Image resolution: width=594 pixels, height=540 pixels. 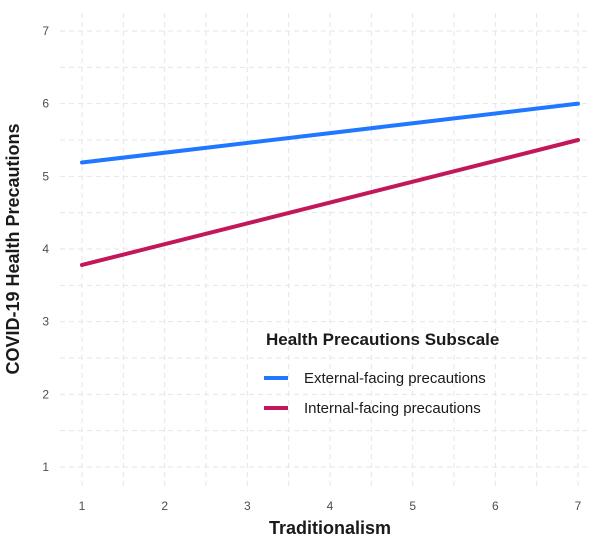 I want to click on x-tick-label: 6, so click(x=495, y=506).